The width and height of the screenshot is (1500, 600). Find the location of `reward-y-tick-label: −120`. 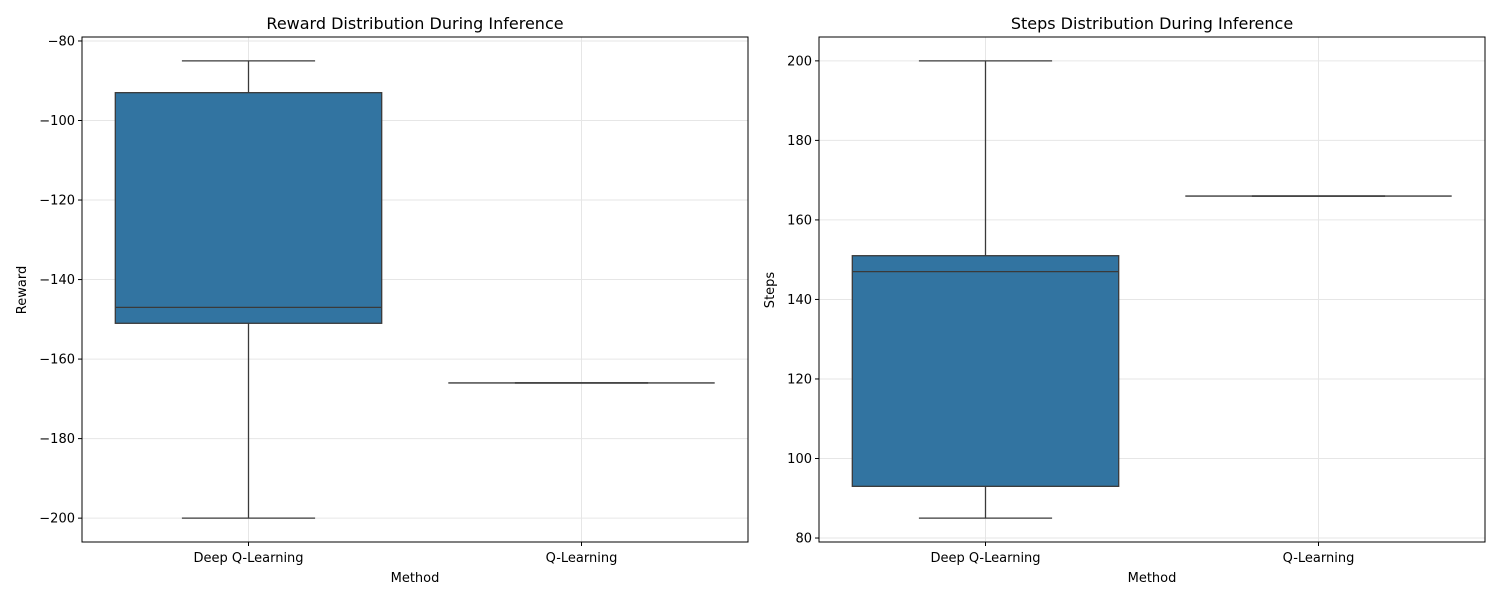

reward-y-tick-label: −120 is located at coordinates (57, 201).